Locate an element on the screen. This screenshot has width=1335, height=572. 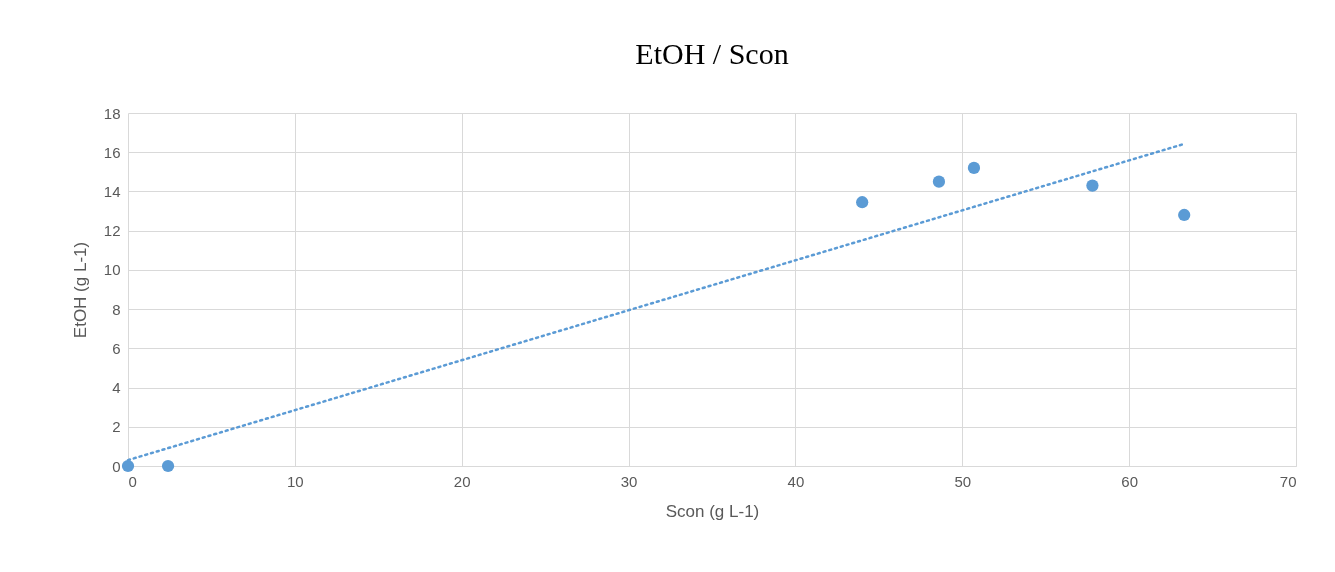
y-tick-label: 4 is located at coordinates (116, 388).